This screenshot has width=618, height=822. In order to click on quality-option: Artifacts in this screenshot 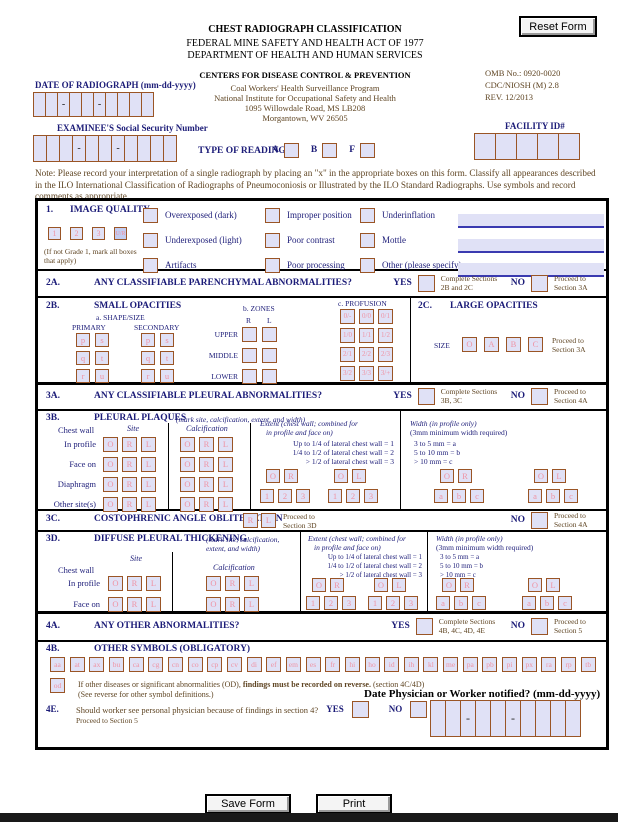, I will do `click(192, 265)`.